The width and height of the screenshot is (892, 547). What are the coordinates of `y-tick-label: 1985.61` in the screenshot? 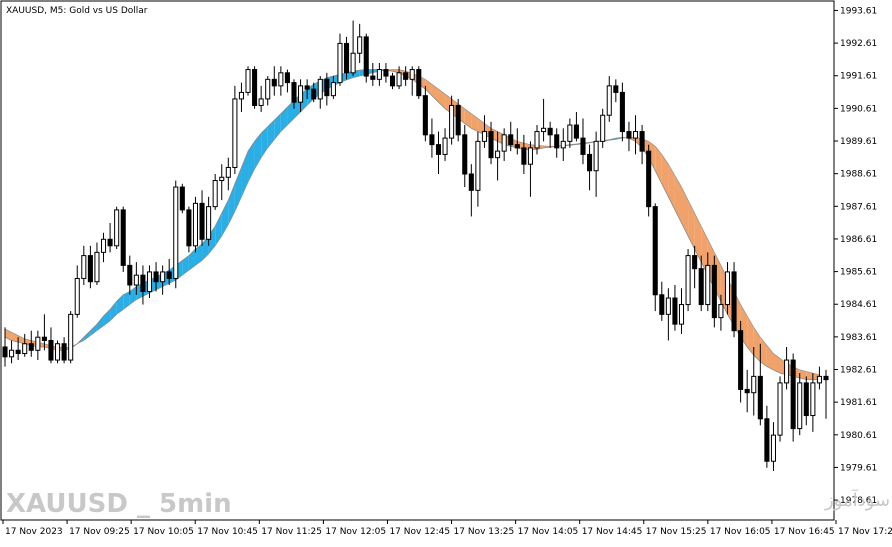 It's located at (858, 273).